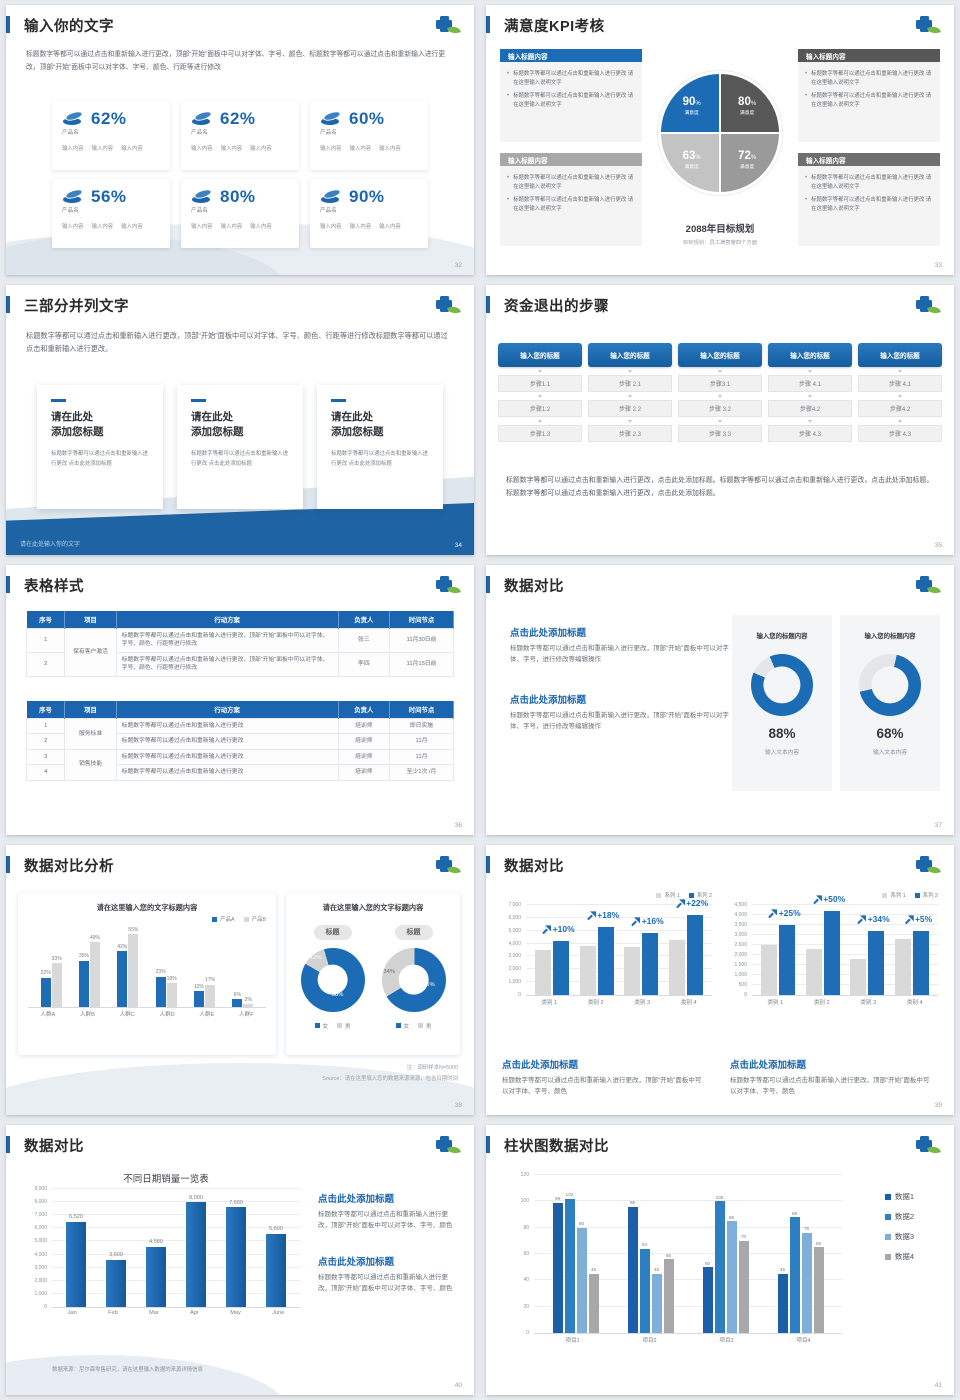 The height and width of the screenshot is (1400, 960). I want to click on step-box: 步骤4.2, so click(810, 408).